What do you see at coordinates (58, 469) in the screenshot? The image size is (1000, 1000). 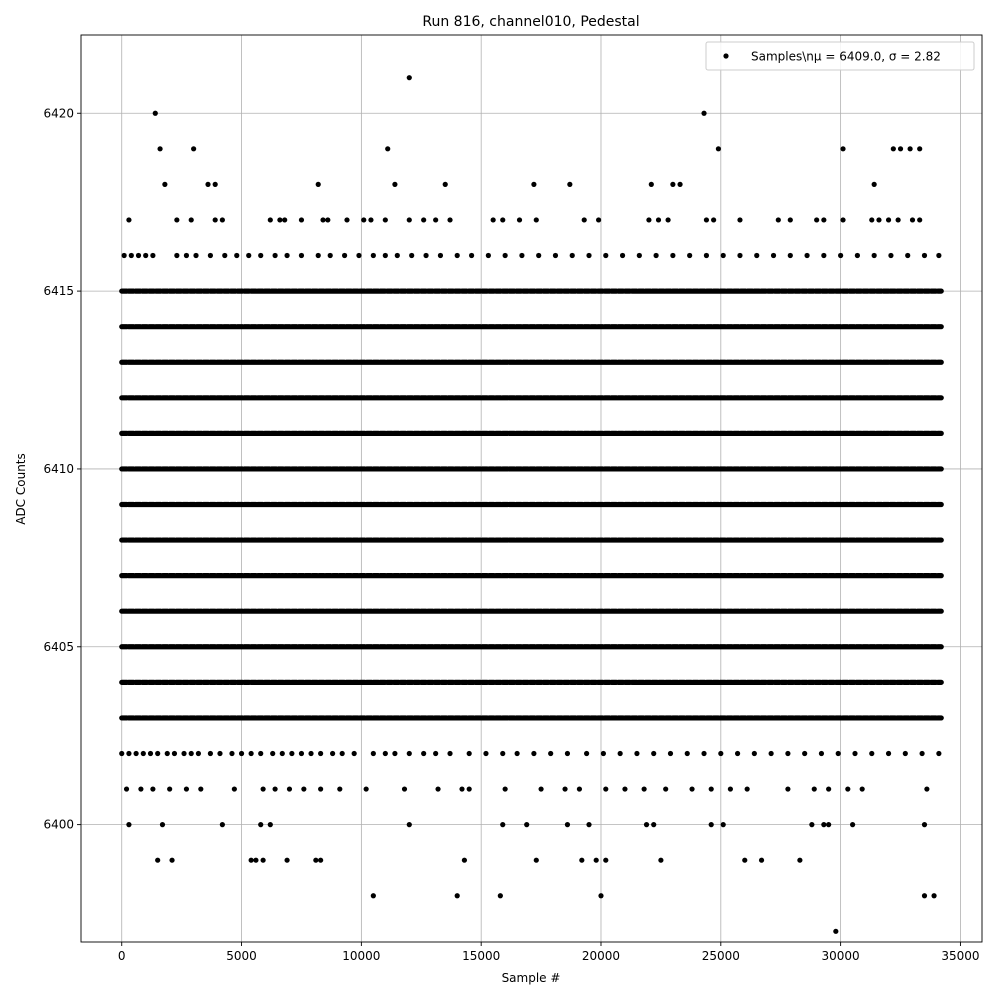 I see `y-tick-label: 6410` at bounding box center [58, 469].